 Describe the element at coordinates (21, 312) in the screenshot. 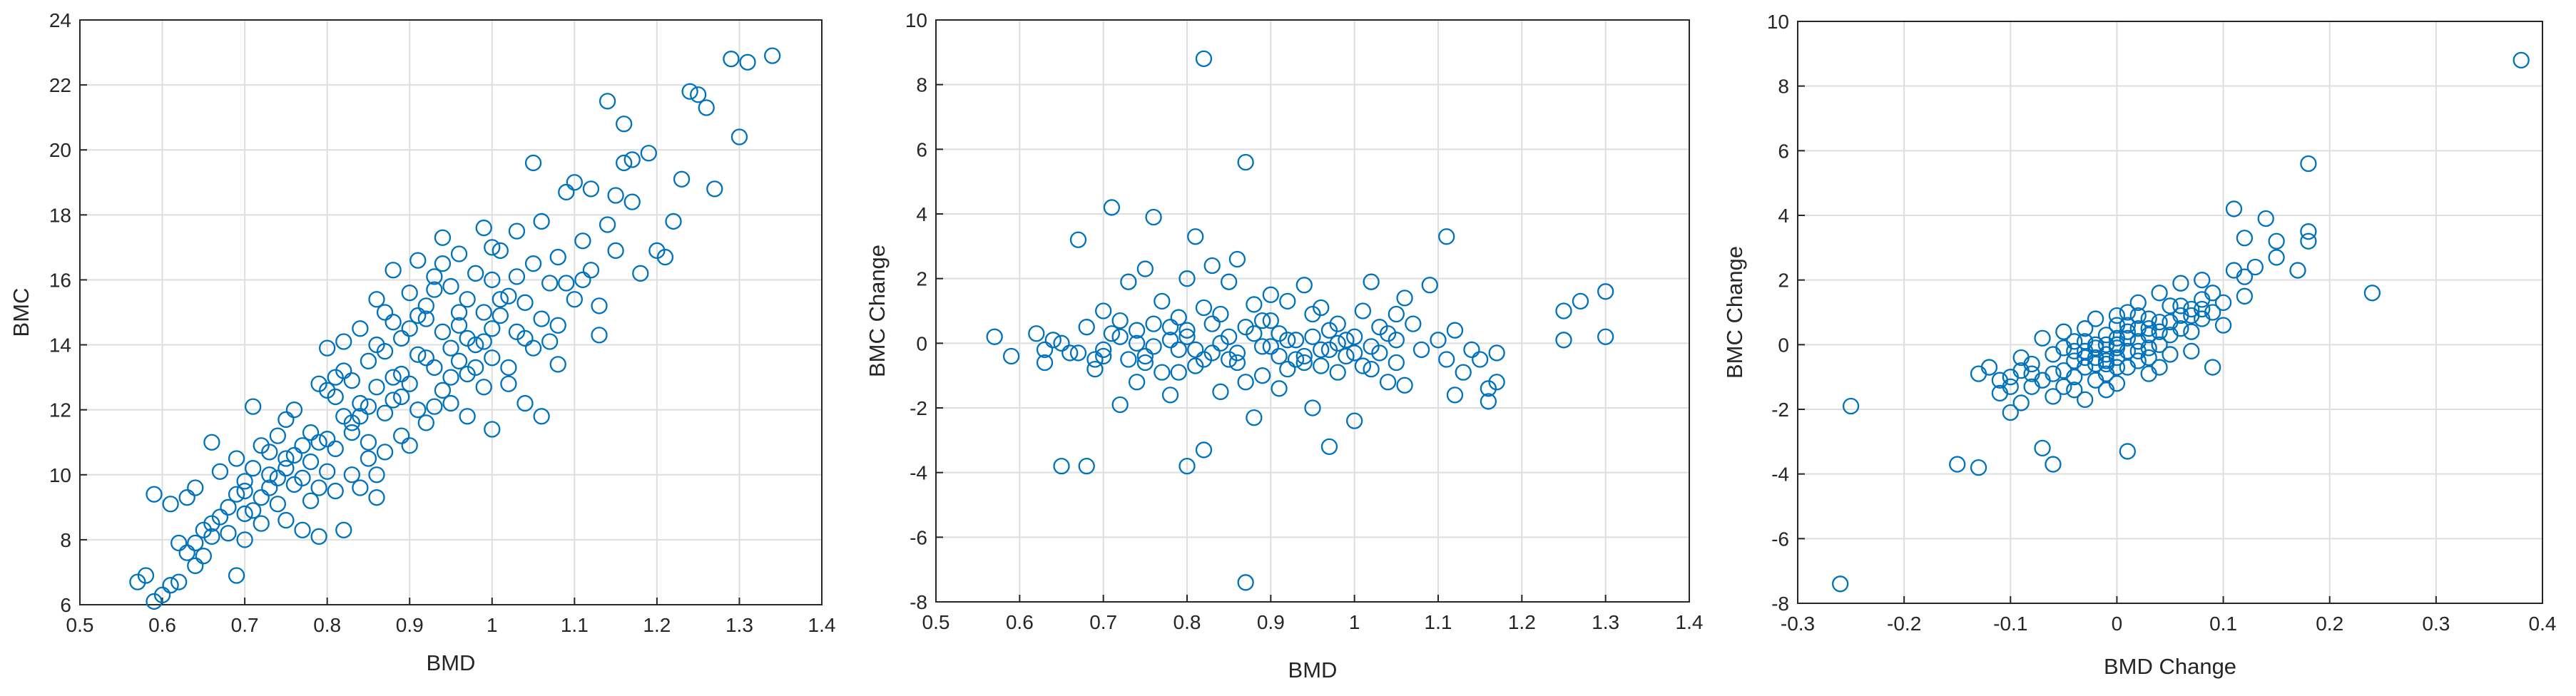

I see `y-axis-label: BMC` at that location.